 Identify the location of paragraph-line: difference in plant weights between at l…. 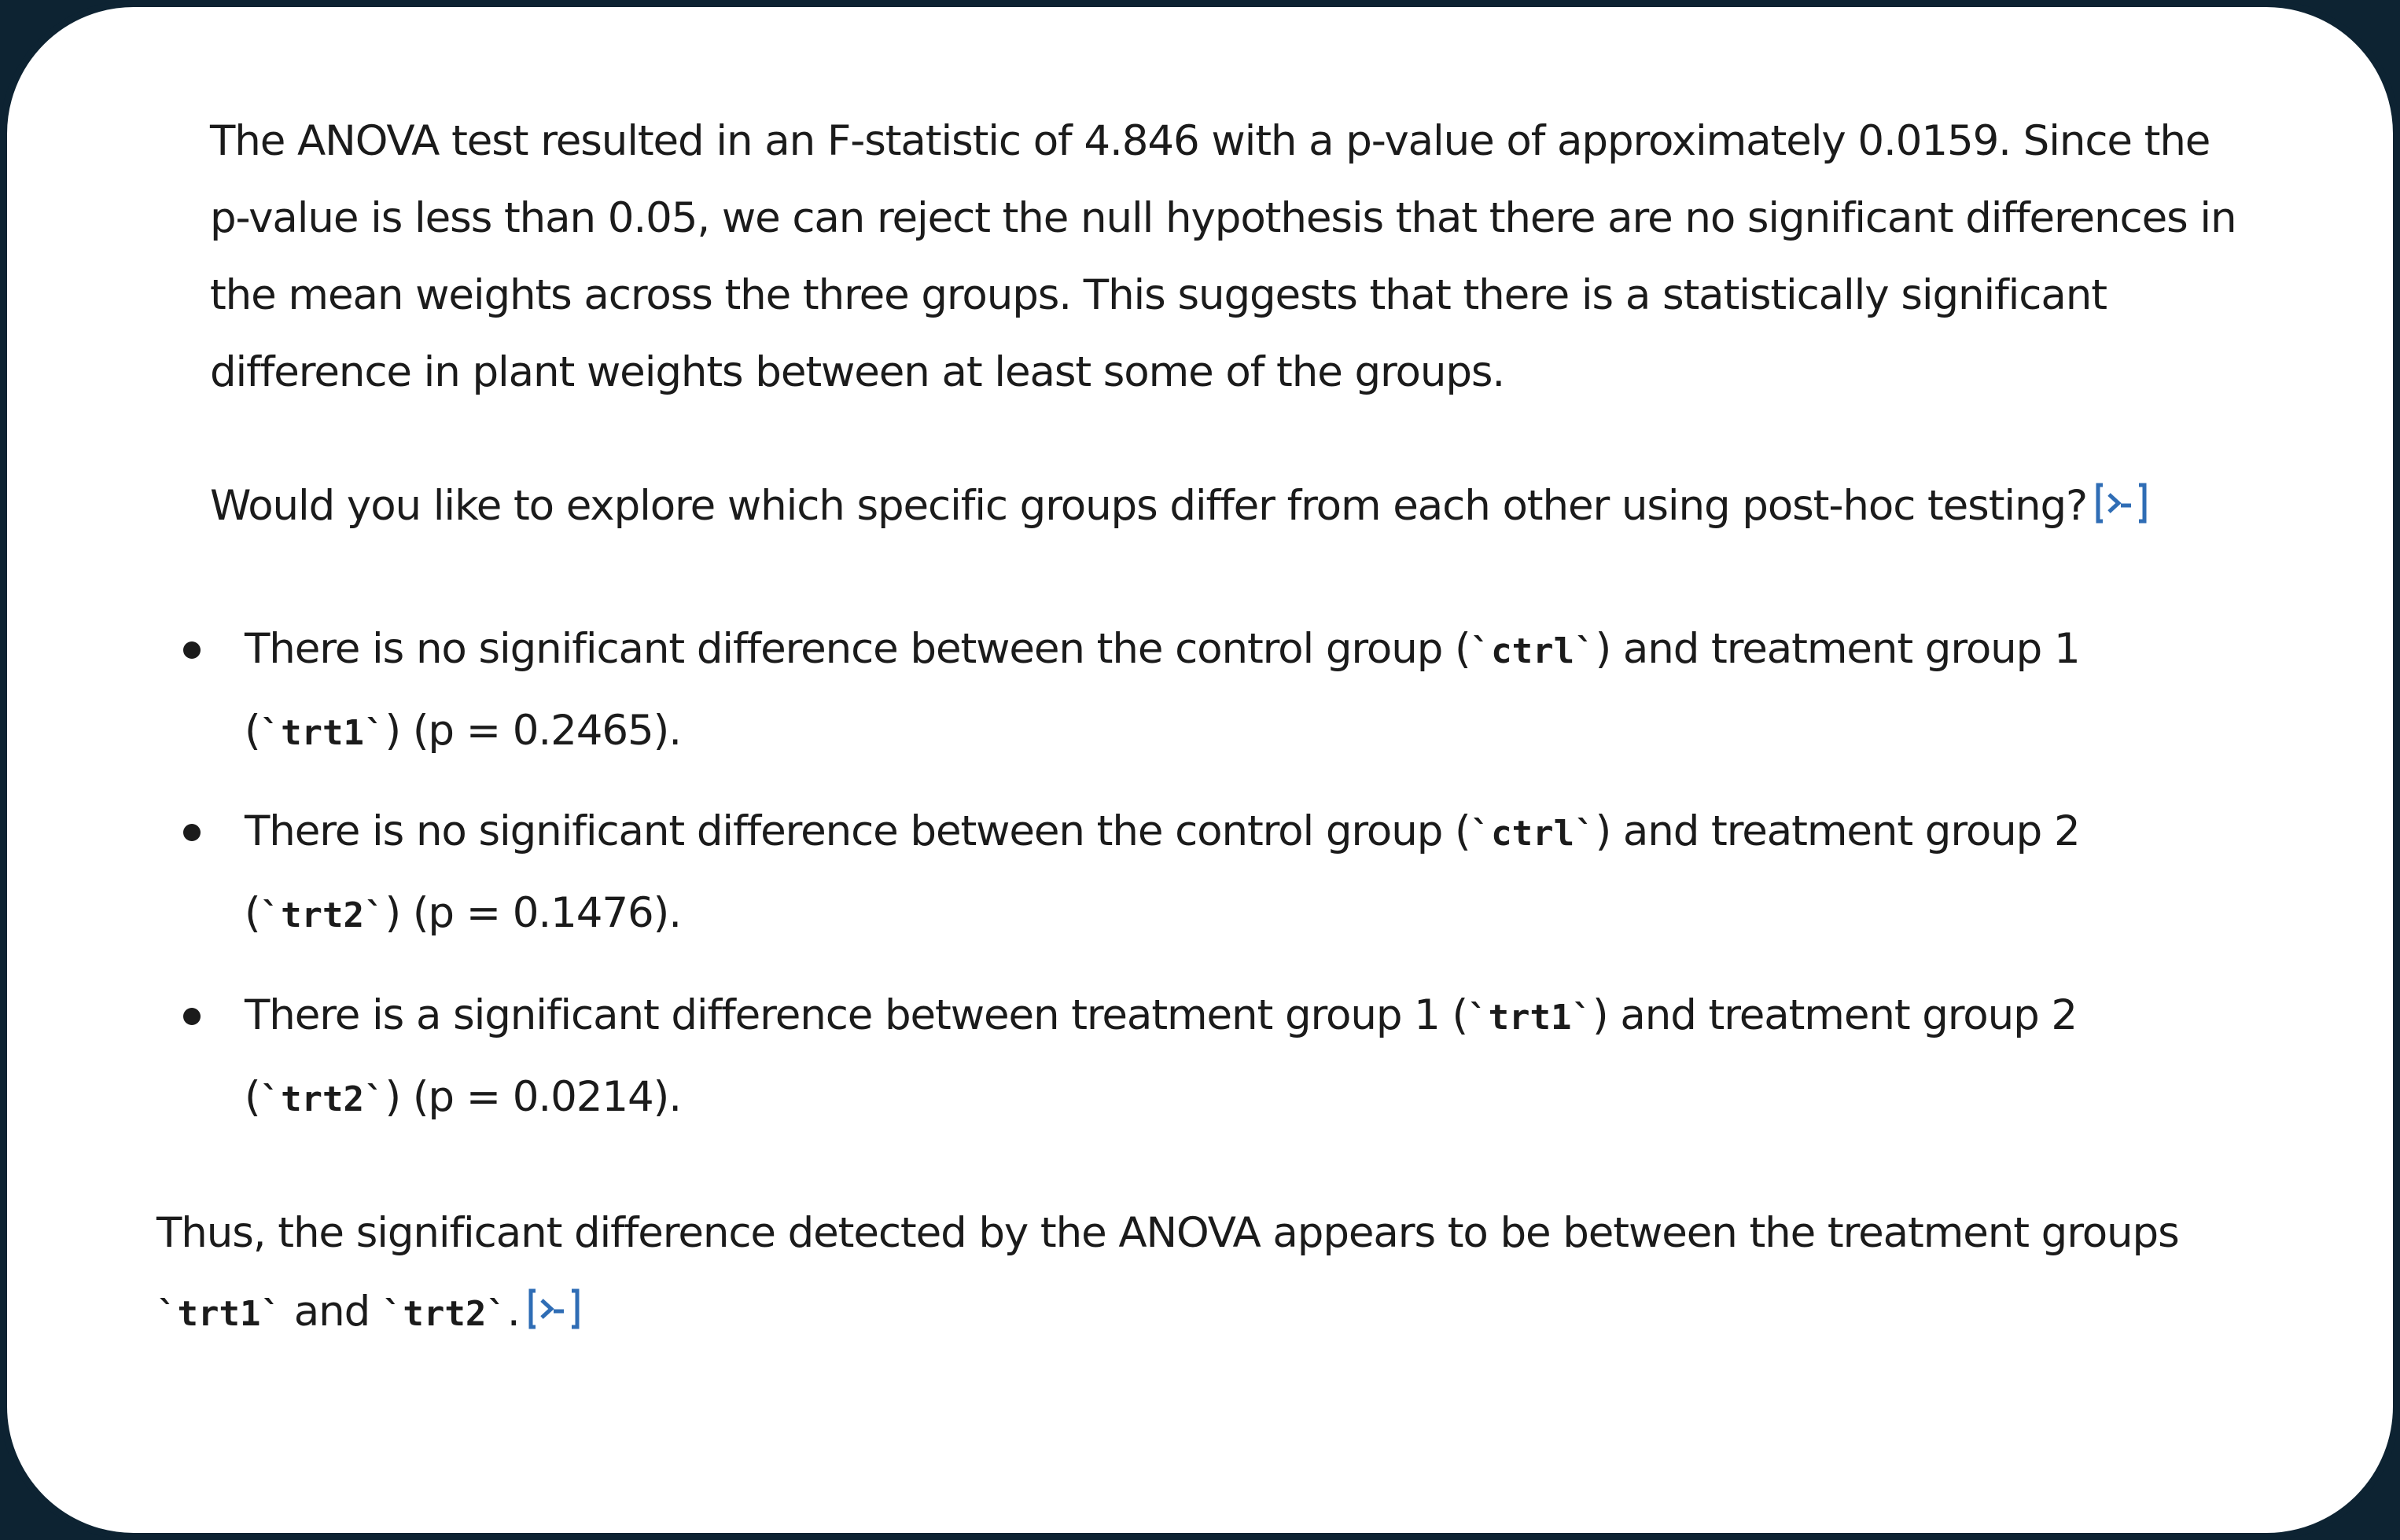
(857, 372).